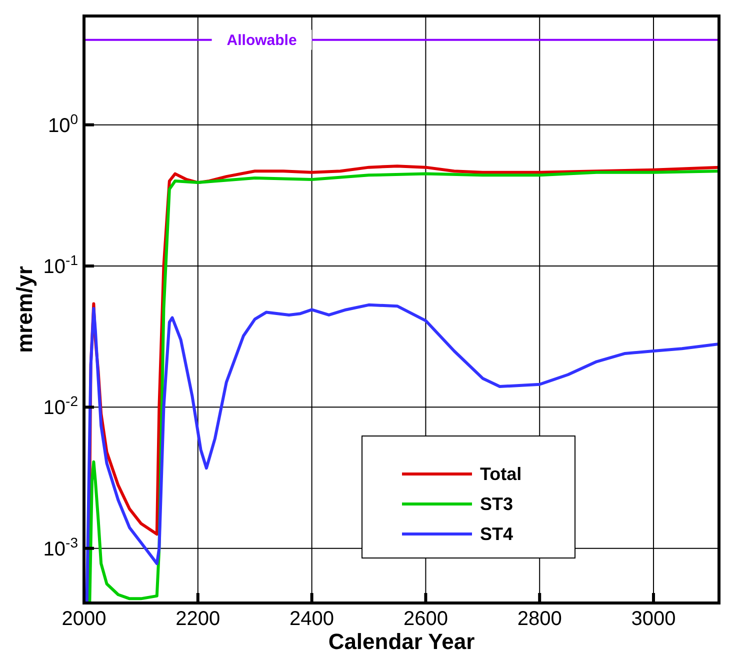 This screenshot has height=662, width=729. Describe the element at coordinates (198, 619) in the screenshot. I see `x-tick-label: 2200` at that location.